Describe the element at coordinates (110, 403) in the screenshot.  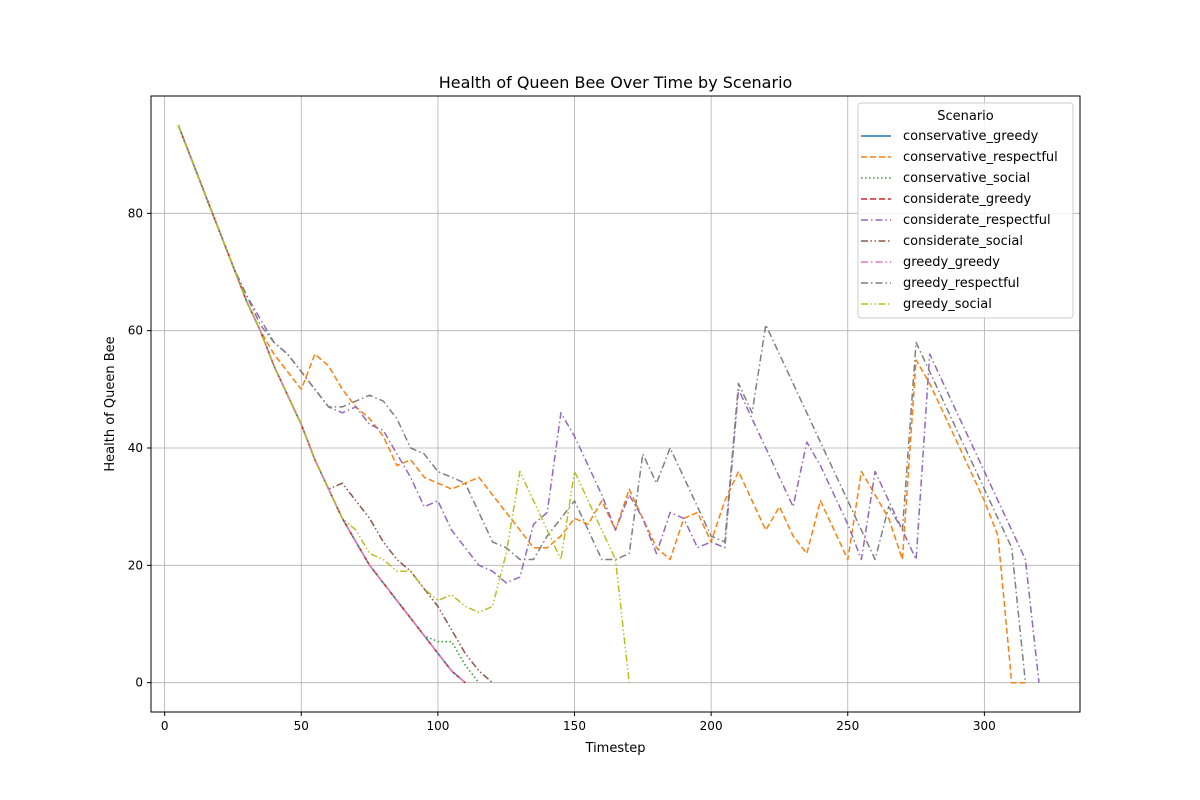
I see `y-axis-title: Health of Queen Bee` at that location.